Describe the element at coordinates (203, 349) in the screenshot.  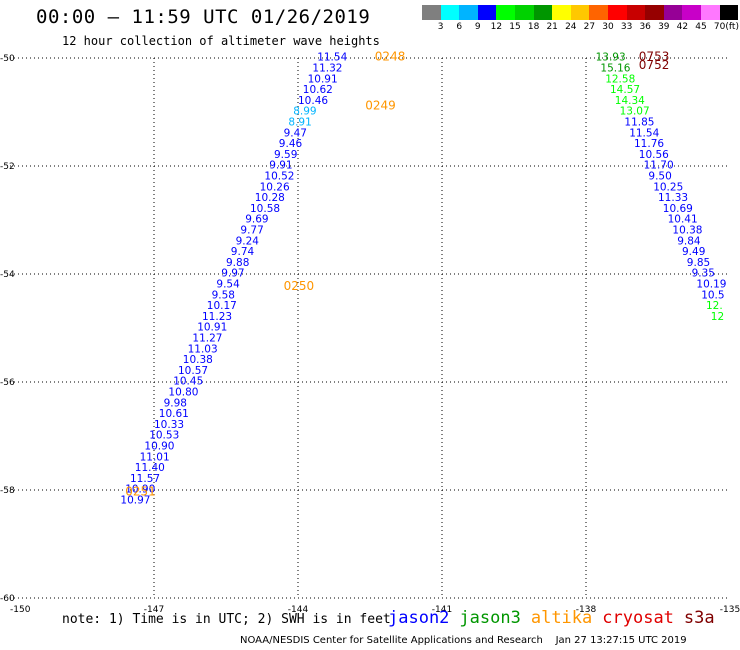
I see `wave-height-label: 11.03` at that location.